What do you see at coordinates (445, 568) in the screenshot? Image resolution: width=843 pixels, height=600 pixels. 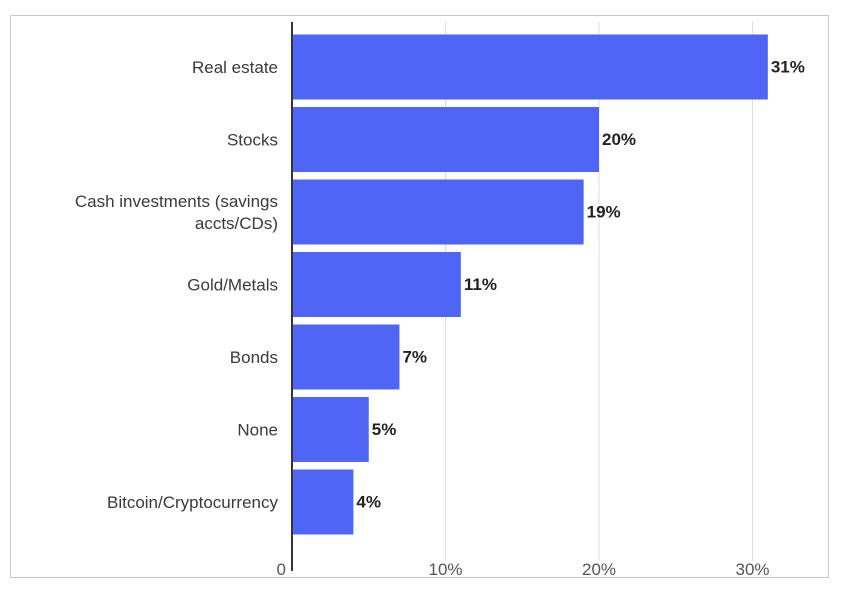 I see `x-tick-label: 10%` at bounding box center [445, 568].